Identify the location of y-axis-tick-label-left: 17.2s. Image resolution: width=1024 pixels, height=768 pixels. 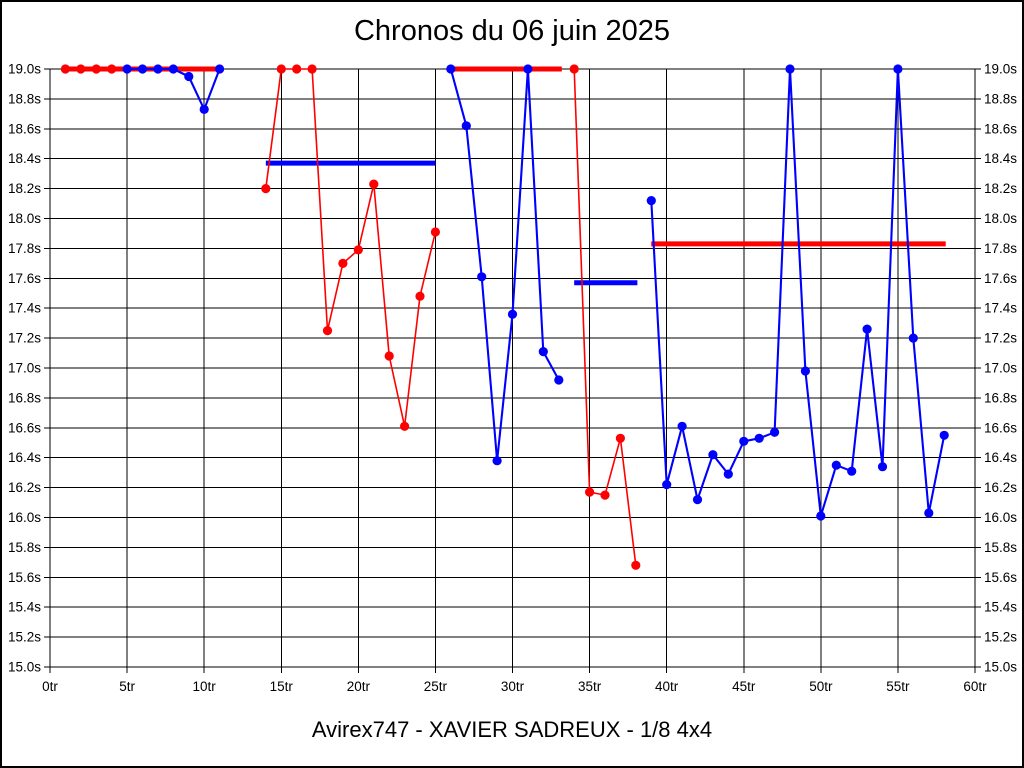
(24, 338).